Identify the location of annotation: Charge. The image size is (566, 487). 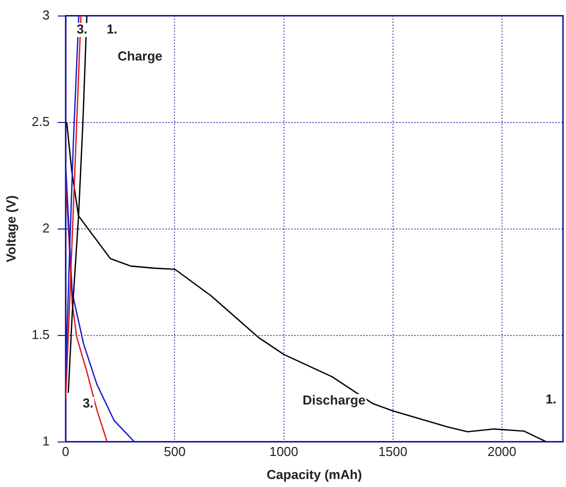
(140, 56).